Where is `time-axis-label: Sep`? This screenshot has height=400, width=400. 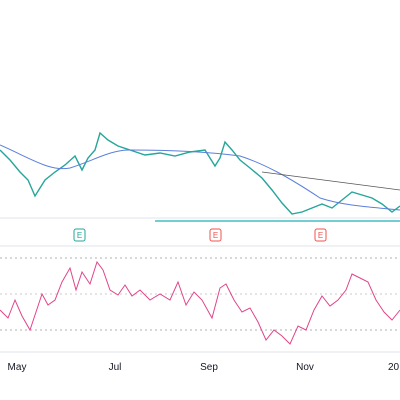
time-axis-label: Sep is located at coordinates (209, 367).